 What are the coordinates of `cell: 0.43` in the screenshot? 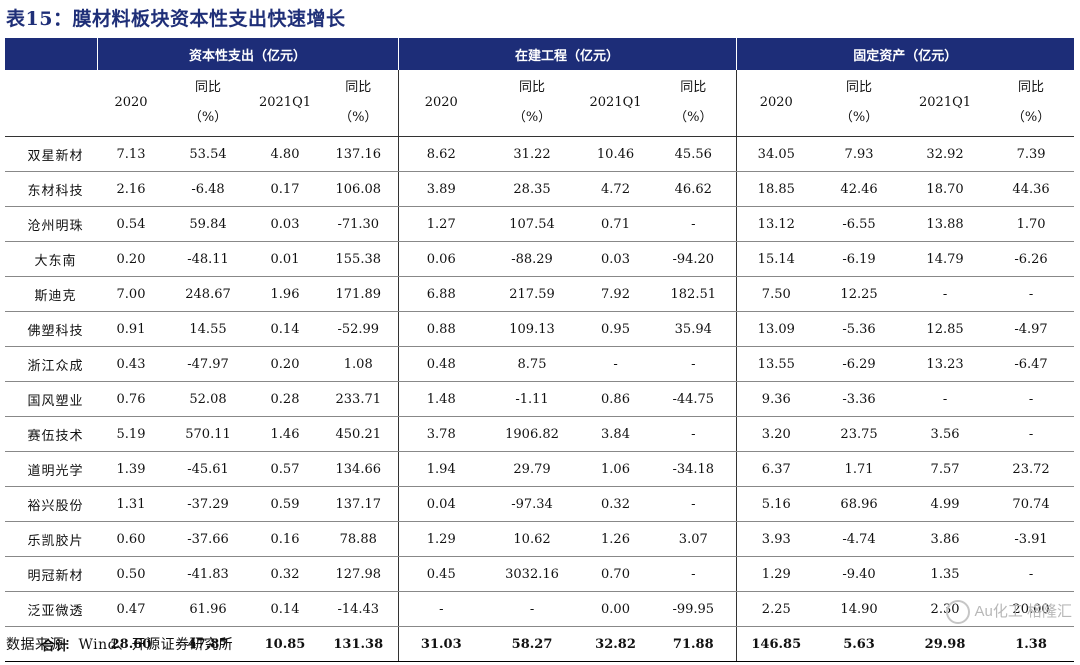 It's located at (131, 364).